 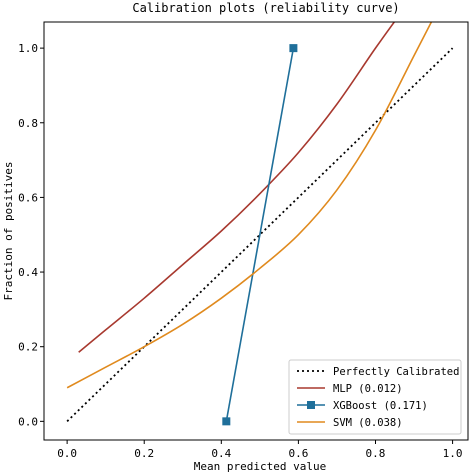 What do you see at coordinates (396, 372) in the screenshot?
I see `legend-label: Perfectly Calibrated` at bounding box center [396, 372].